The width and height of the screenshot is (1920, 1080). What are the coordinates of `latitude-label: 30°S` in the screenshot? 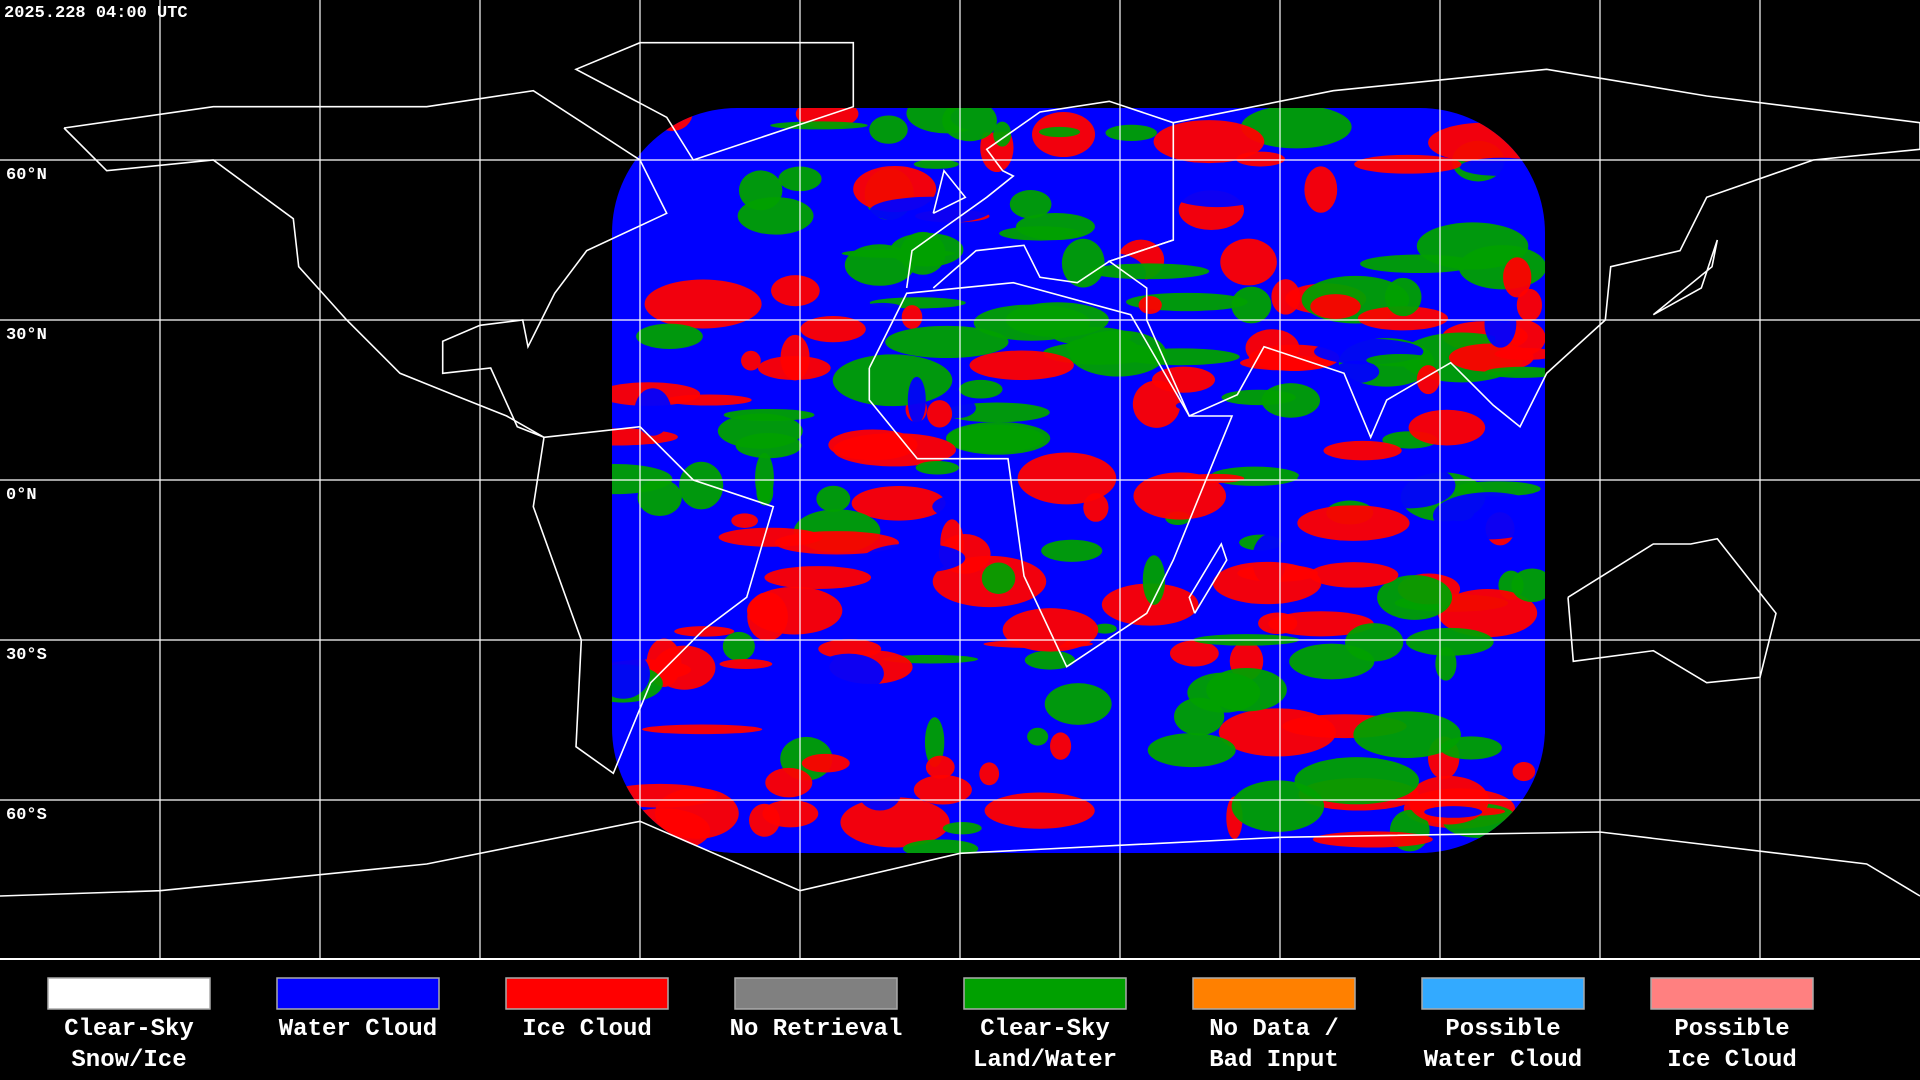 It's located at (26, 655).